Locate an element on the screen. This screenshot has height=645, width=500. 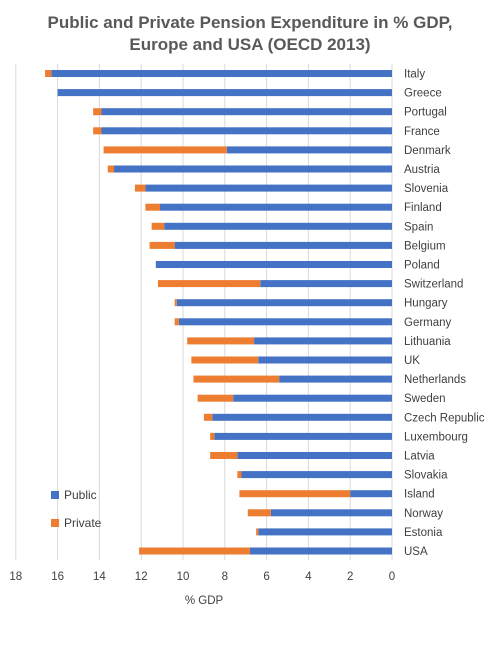
category-label-lithuania: Lithuania is located at coordinates (427, 342).